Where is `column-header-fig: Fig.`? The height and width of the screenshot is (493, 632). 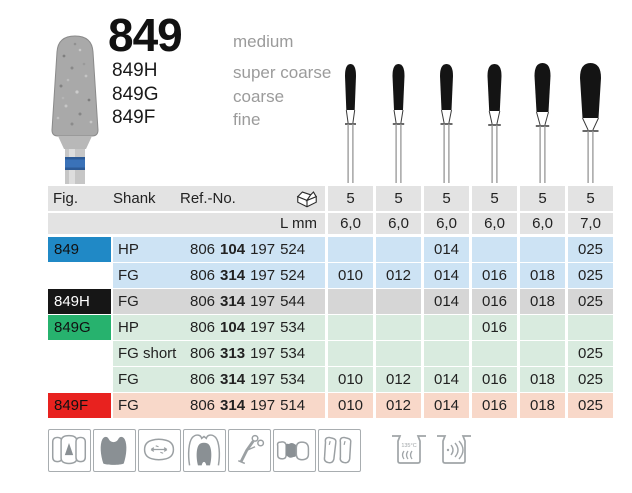
column-header-fig: Fig. is located at coordinates (66, 198).